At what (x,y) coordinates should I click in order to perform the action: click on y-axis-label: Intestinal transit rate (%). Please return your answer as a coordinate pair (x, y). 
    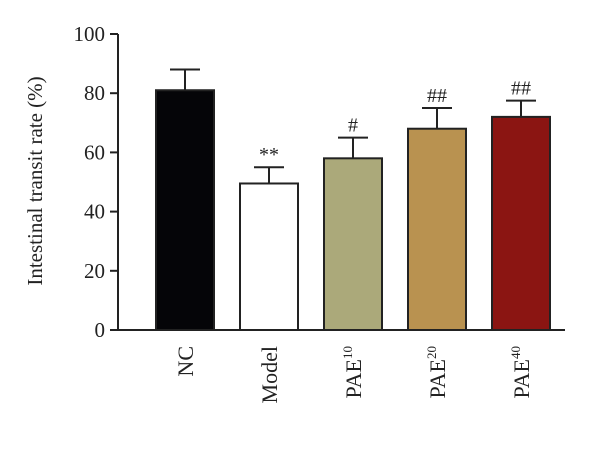
    Looking at the image, I should click on (35, 180).